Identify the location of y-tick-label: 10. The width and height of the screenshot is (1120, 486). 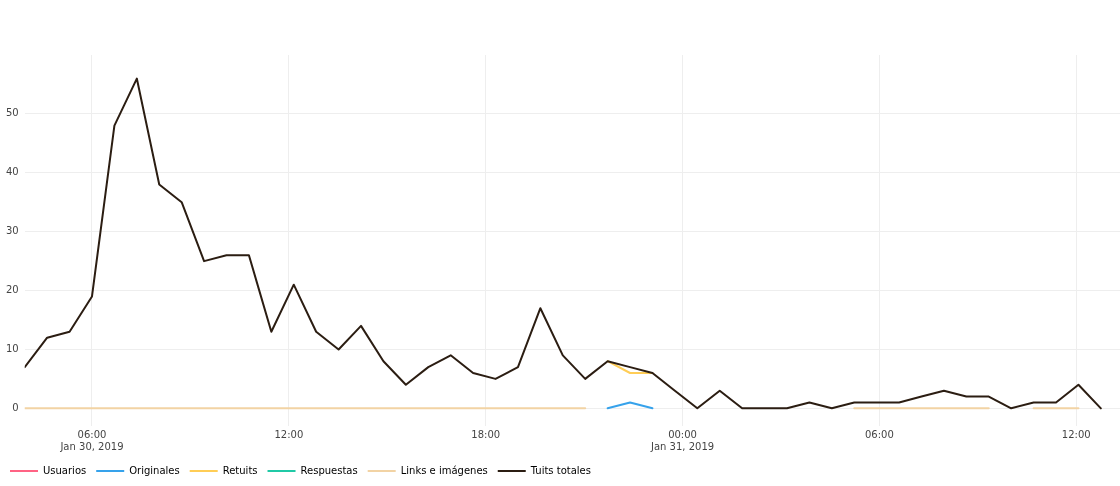
(12, 349).